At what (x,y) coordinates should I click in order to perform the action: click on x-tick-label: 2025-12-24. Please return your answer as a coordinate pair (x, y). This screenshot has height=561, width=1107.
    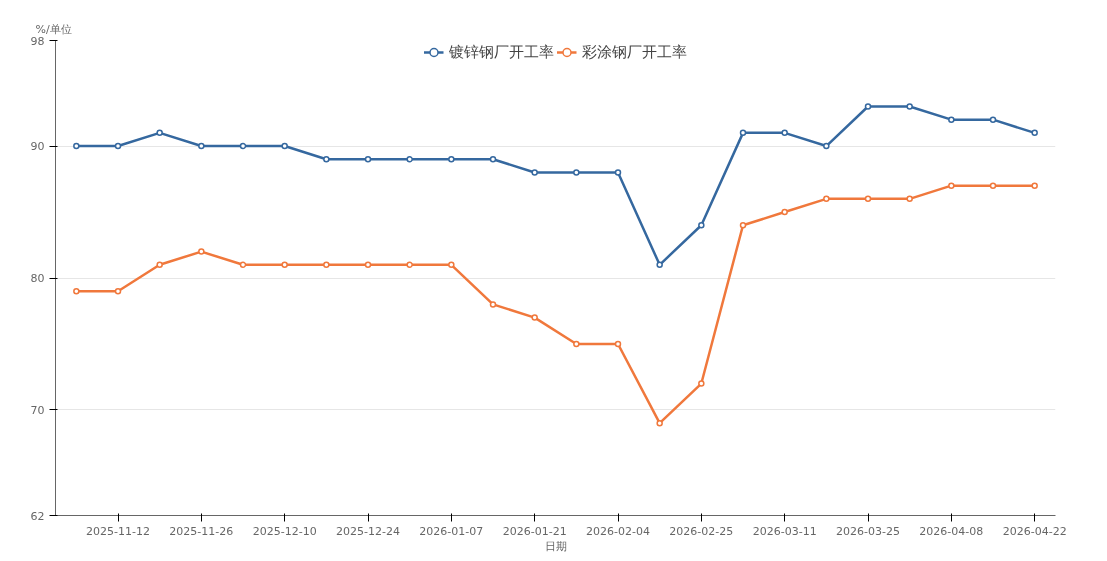
    Looking at the image, I should click on (368, 531).